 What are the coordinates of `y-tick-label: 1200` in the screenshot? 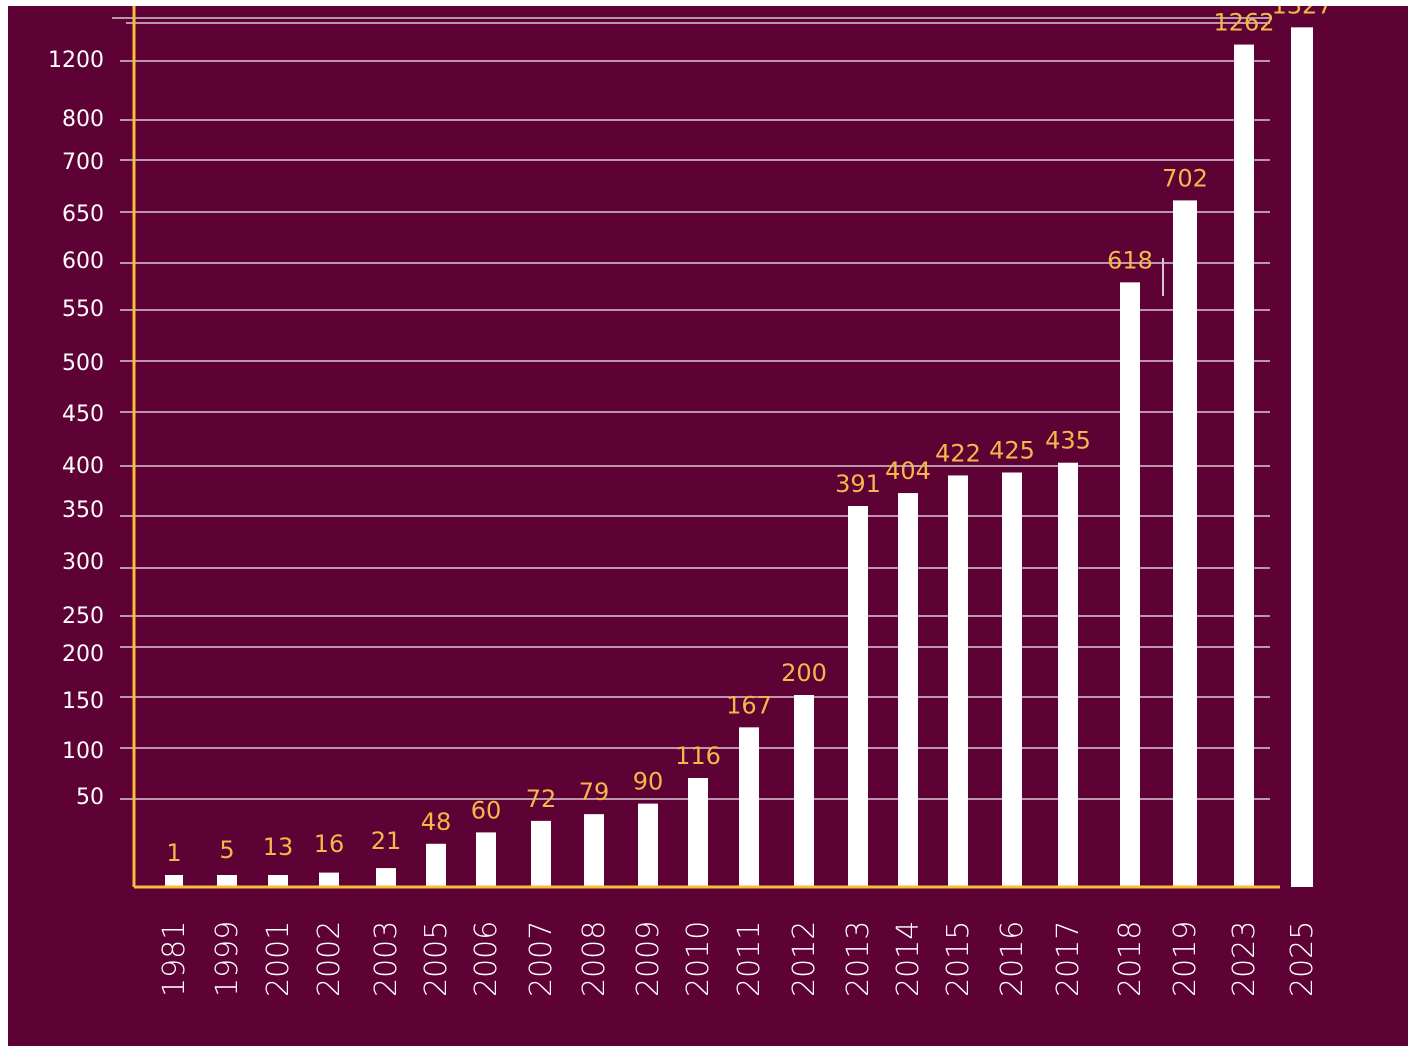 It's located at (76, 60).